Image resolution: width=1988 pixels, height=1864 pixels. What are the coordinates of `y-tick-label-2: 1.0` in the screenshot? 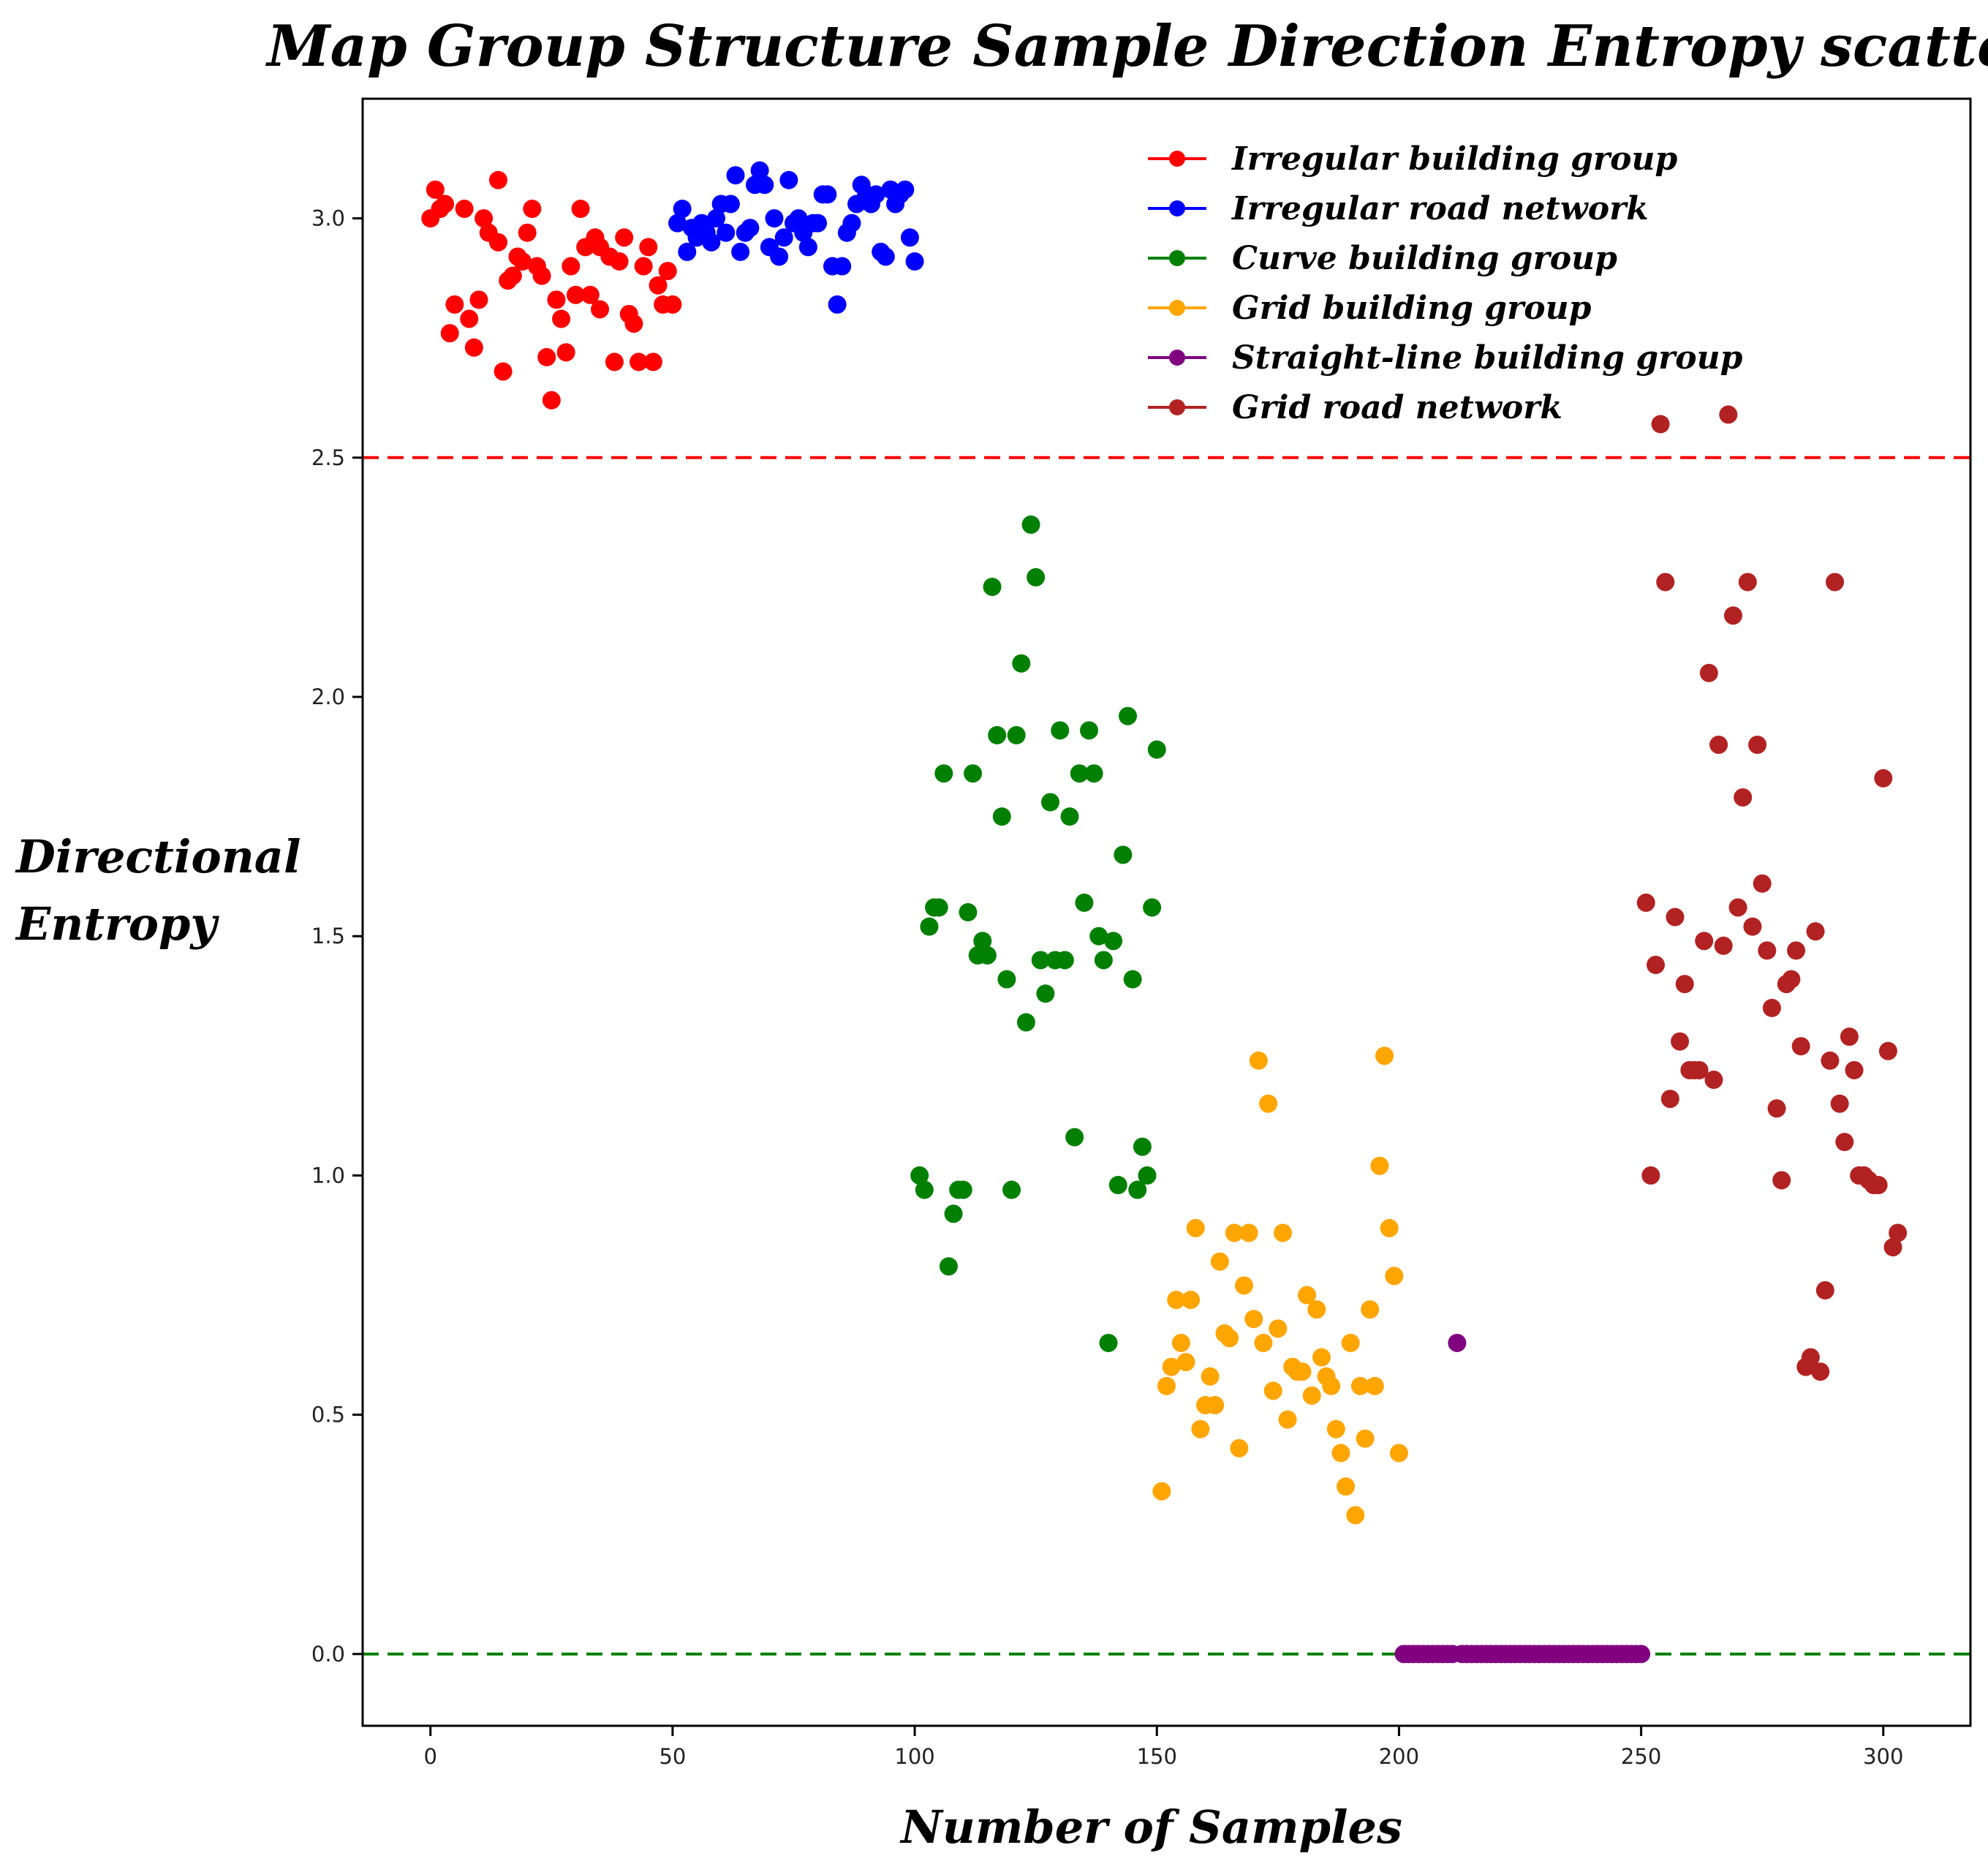 It's located at (328, 1175).